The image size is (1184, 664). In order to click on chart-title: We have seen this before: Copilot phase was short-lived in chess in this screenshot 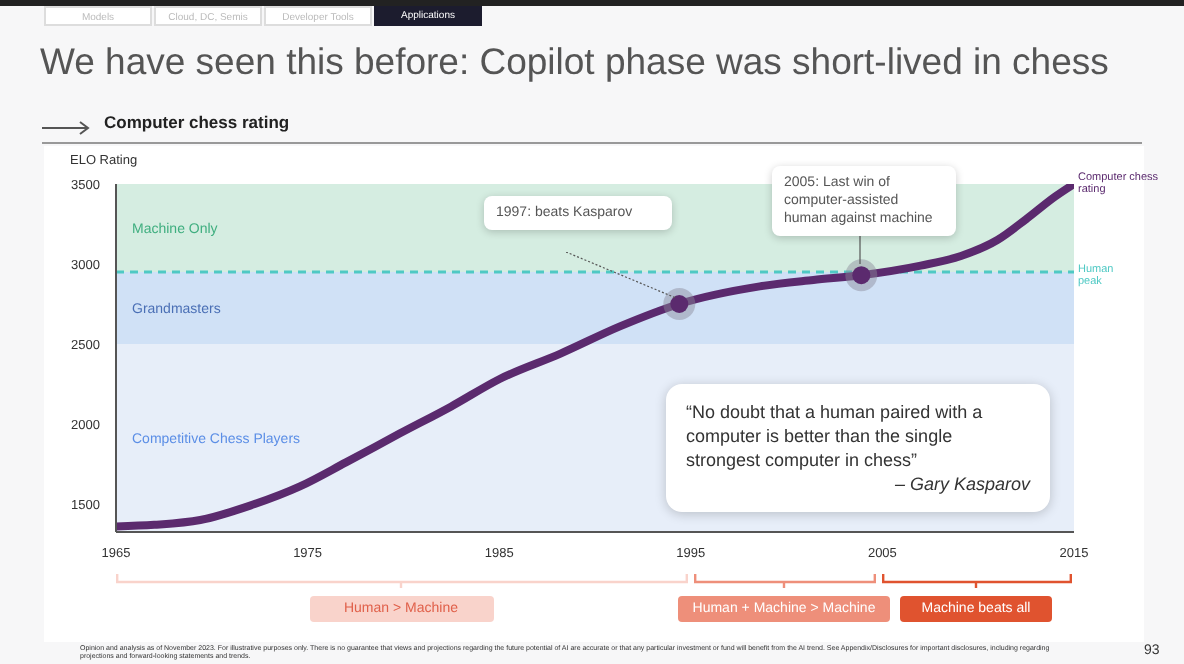, I will do `click(574, 62)`.